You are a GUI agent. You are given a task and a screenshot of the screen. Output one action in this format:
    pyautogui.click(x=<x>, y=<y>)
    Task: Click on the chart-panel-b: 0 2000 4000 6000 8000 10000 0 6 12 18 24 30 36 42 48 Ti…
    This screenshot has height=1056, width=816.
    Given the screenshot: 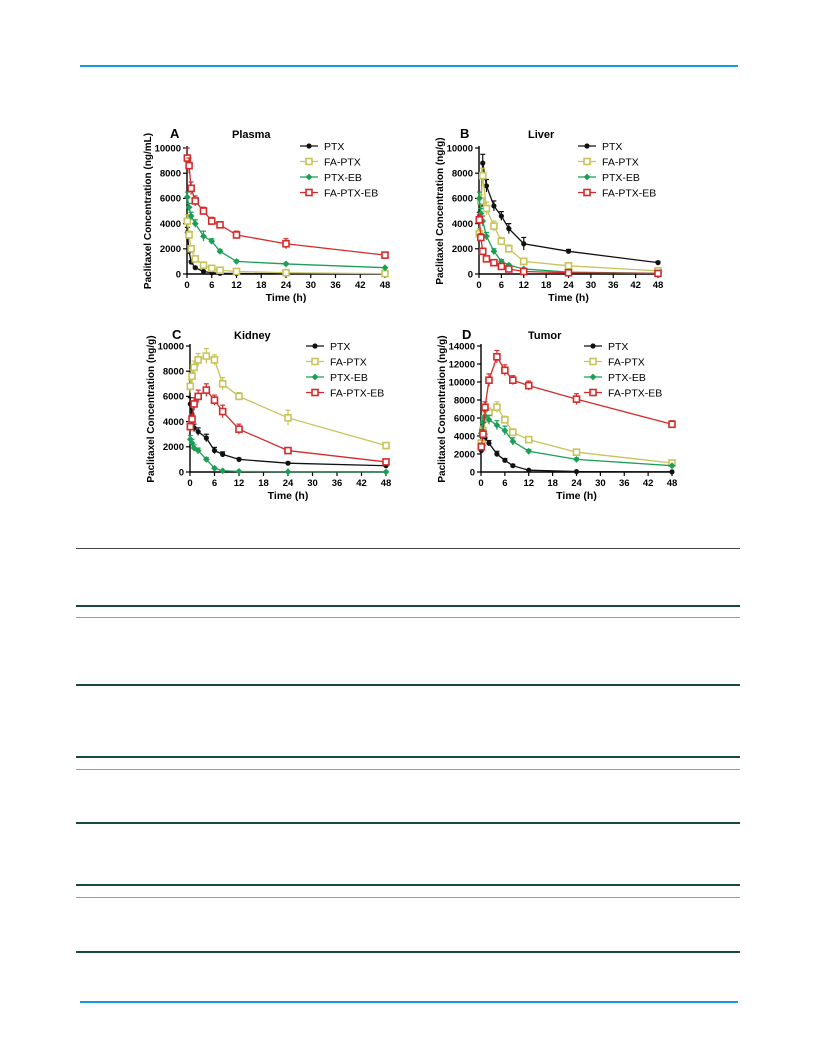 What is the action you would take?
    pyautogui.click(x=549, y=215)
    